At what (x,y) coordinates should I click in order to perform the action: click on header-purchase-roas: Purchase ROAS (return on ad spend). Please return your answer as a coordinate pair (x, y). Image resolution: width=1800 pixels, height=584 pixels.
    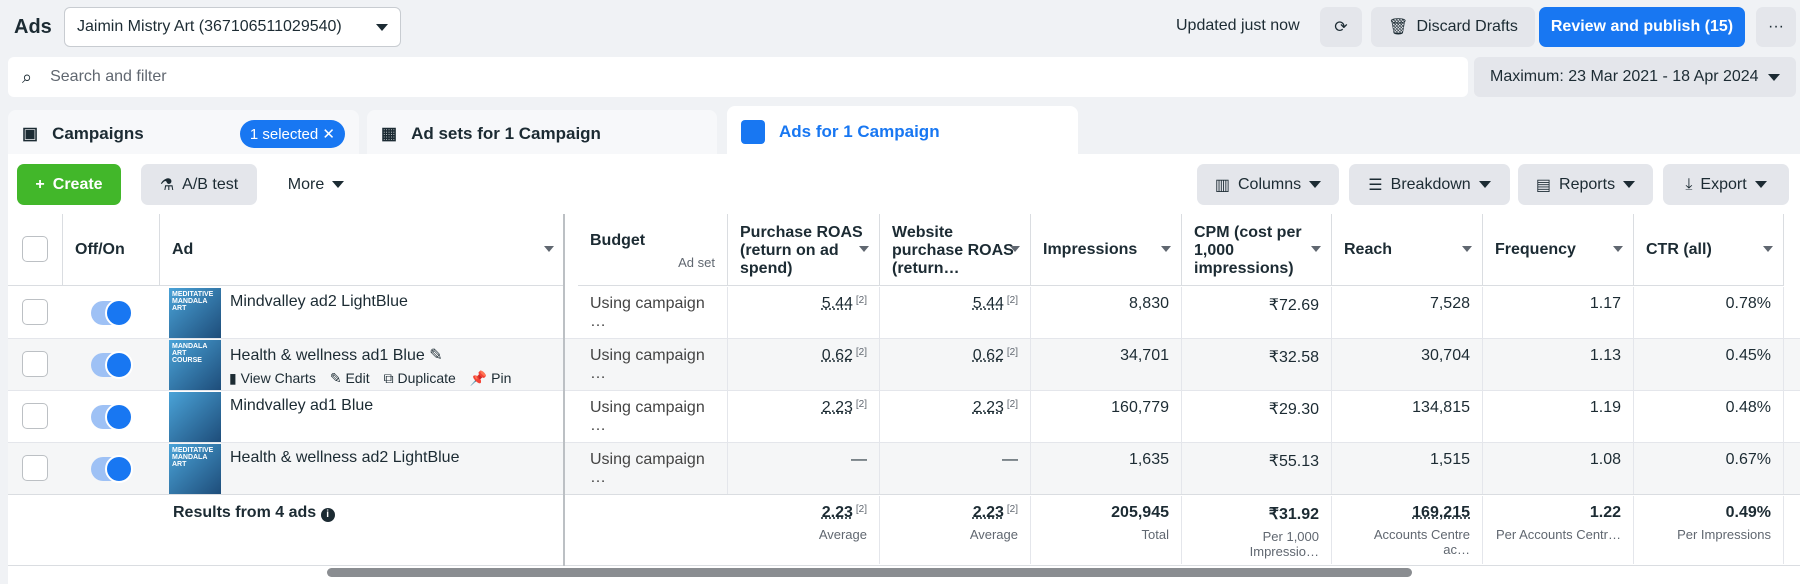
    Looking at the image, I should click on (804, 250).